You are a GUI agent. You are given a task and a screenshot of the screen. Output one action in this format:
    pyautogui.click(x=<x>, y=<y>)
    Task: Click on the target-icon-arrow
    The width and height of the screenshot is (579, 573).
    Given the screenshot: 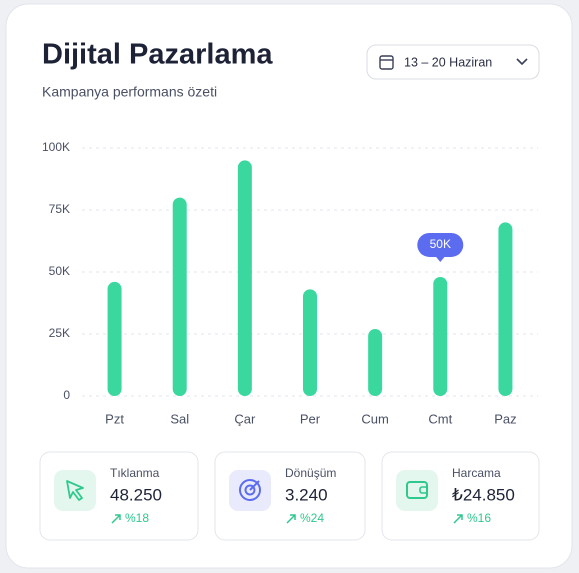 What is the action you would take?
    pyautogui.click(x=254, y=485)
    